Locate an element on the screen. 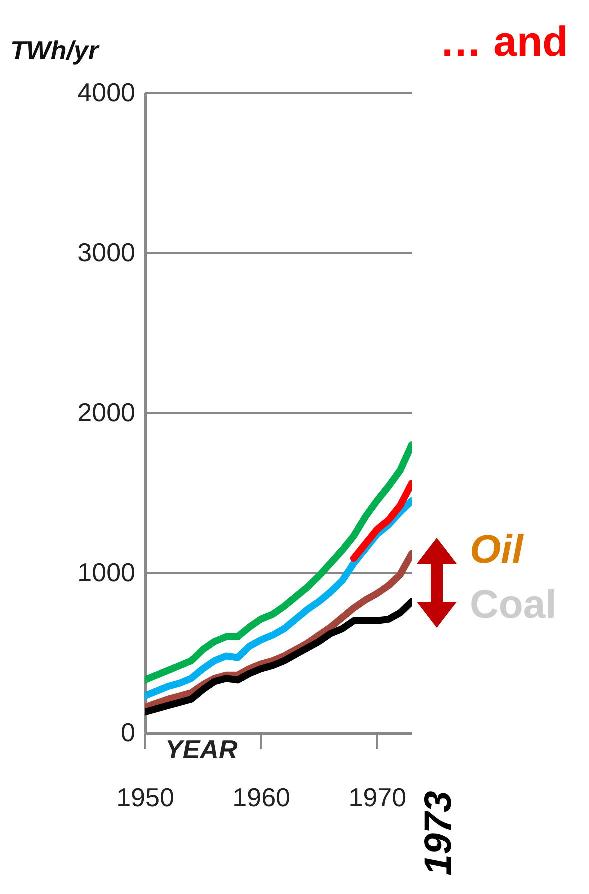  text: 1973 is located at coordinates (439, 833).